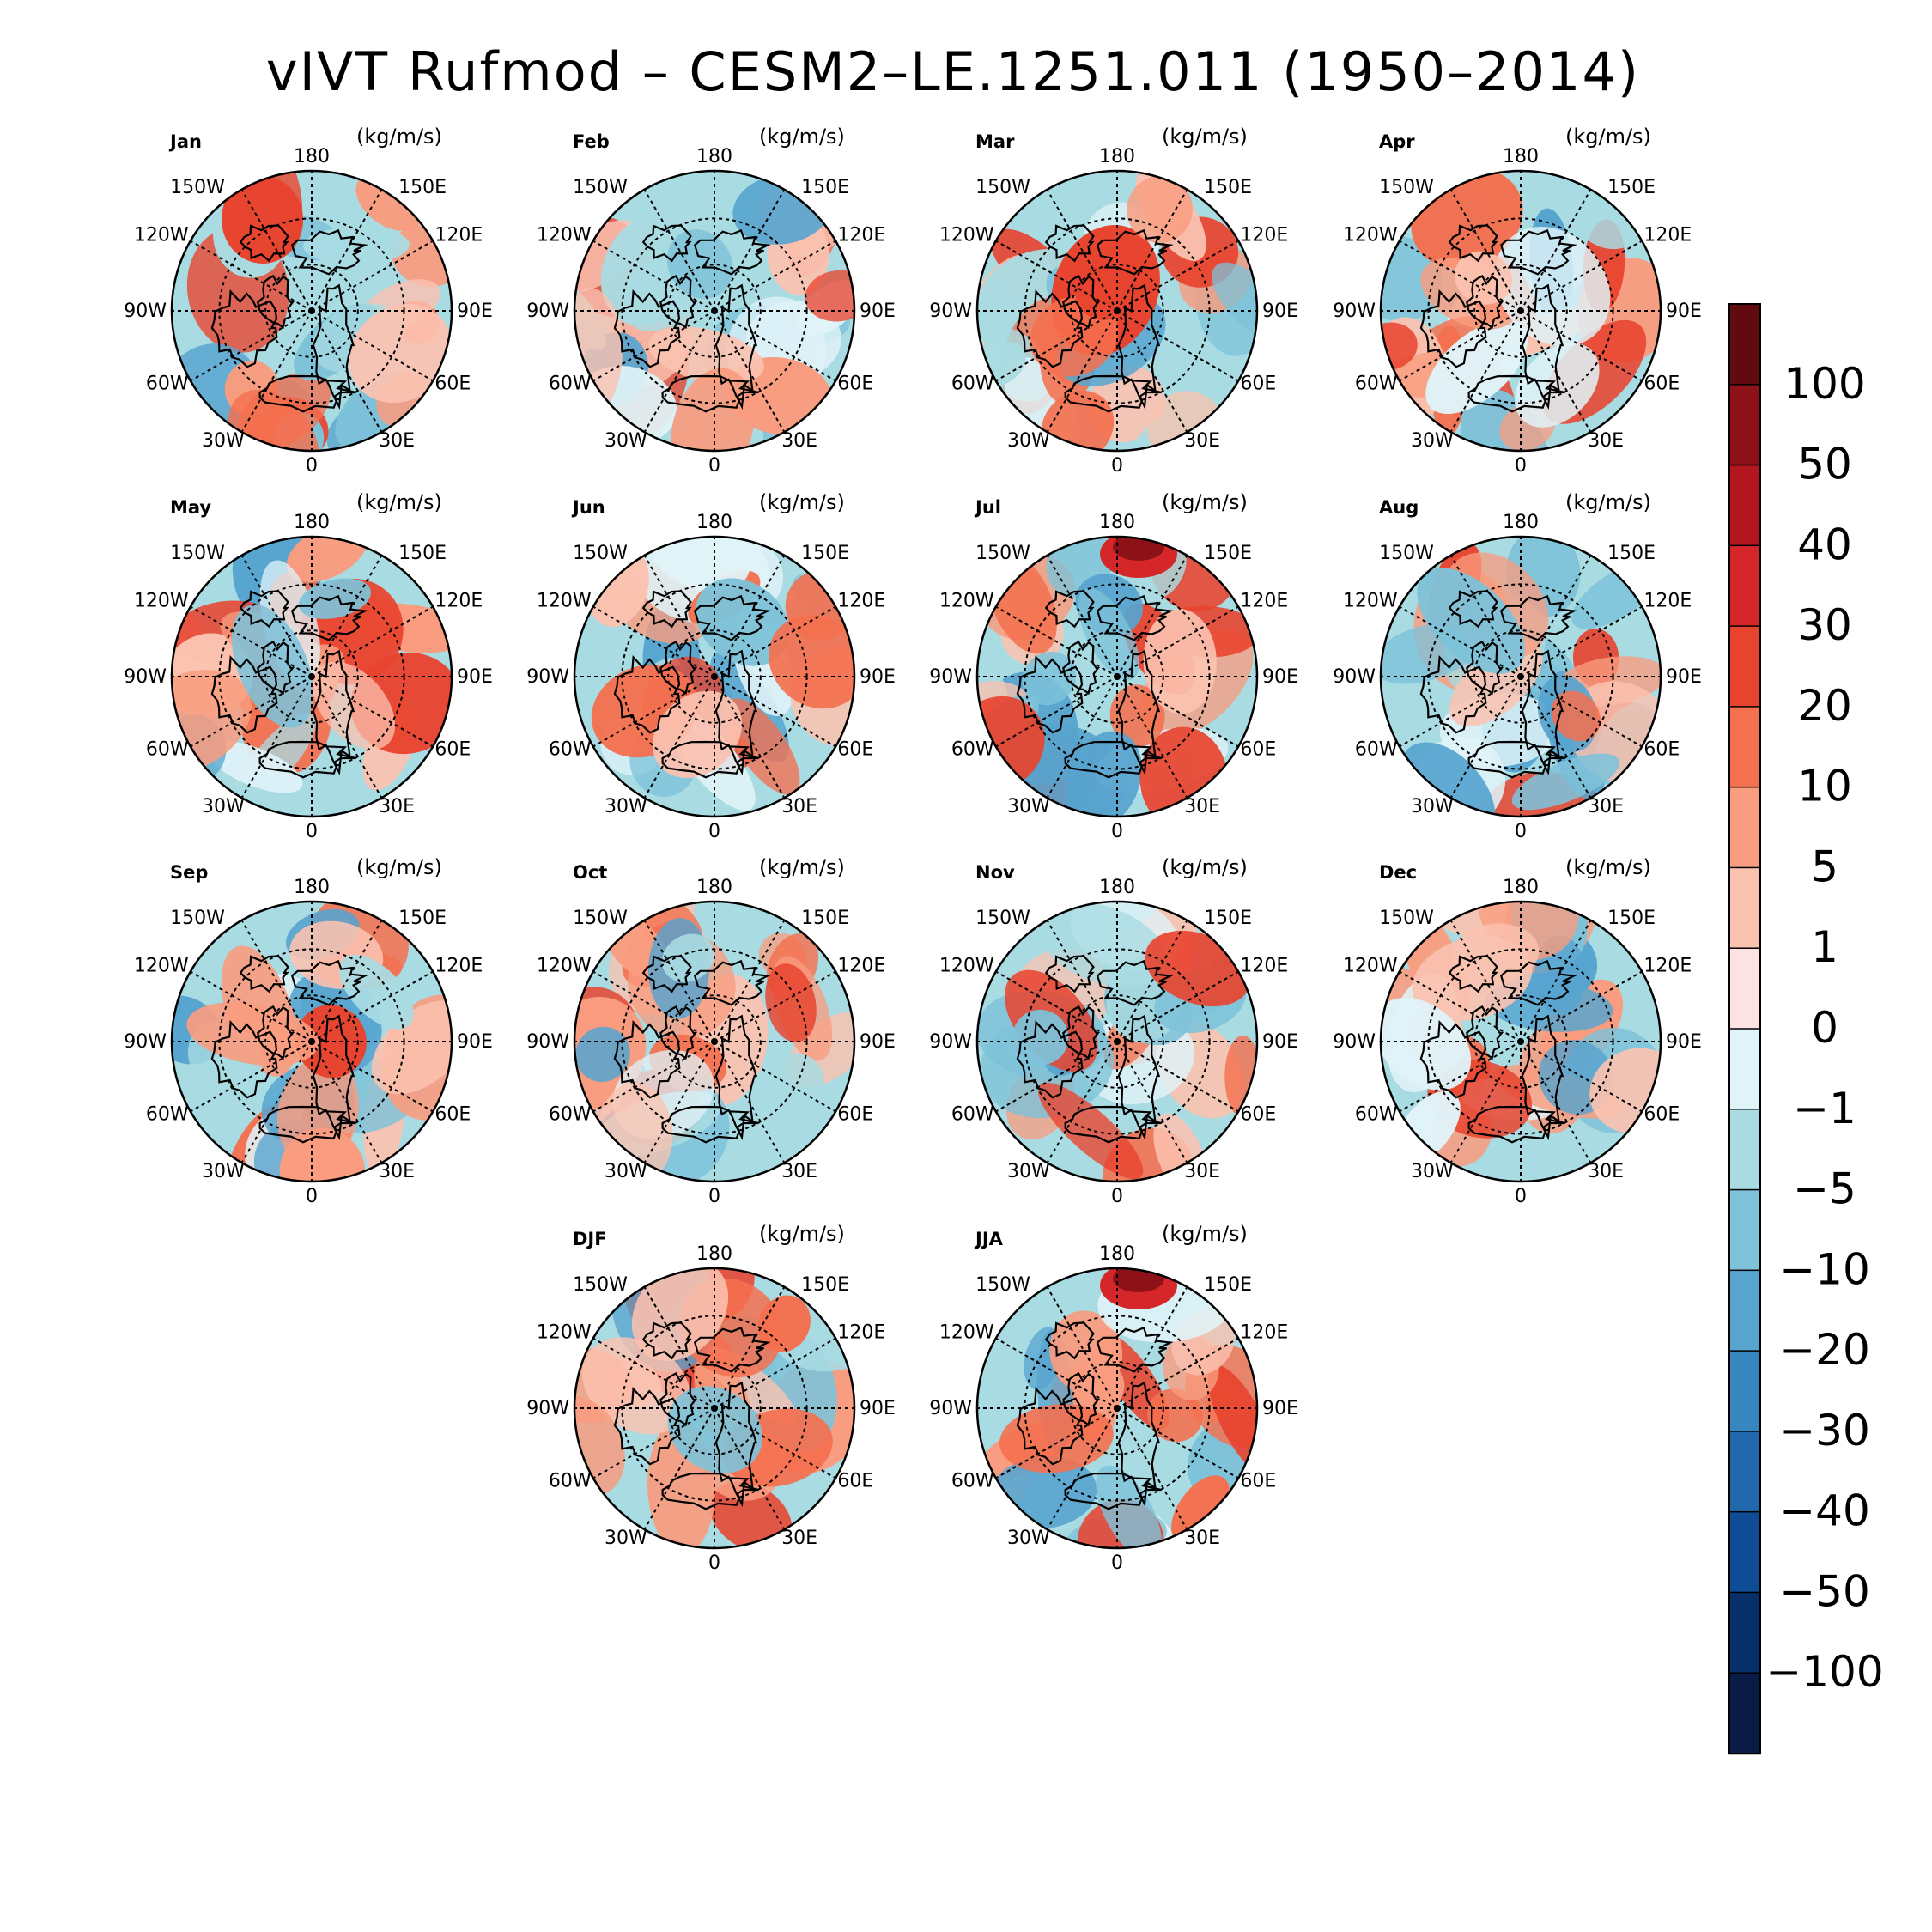 This screenshot has height=1932, width=1932. I want to click on panel-label: Oct, so click(590, 872).